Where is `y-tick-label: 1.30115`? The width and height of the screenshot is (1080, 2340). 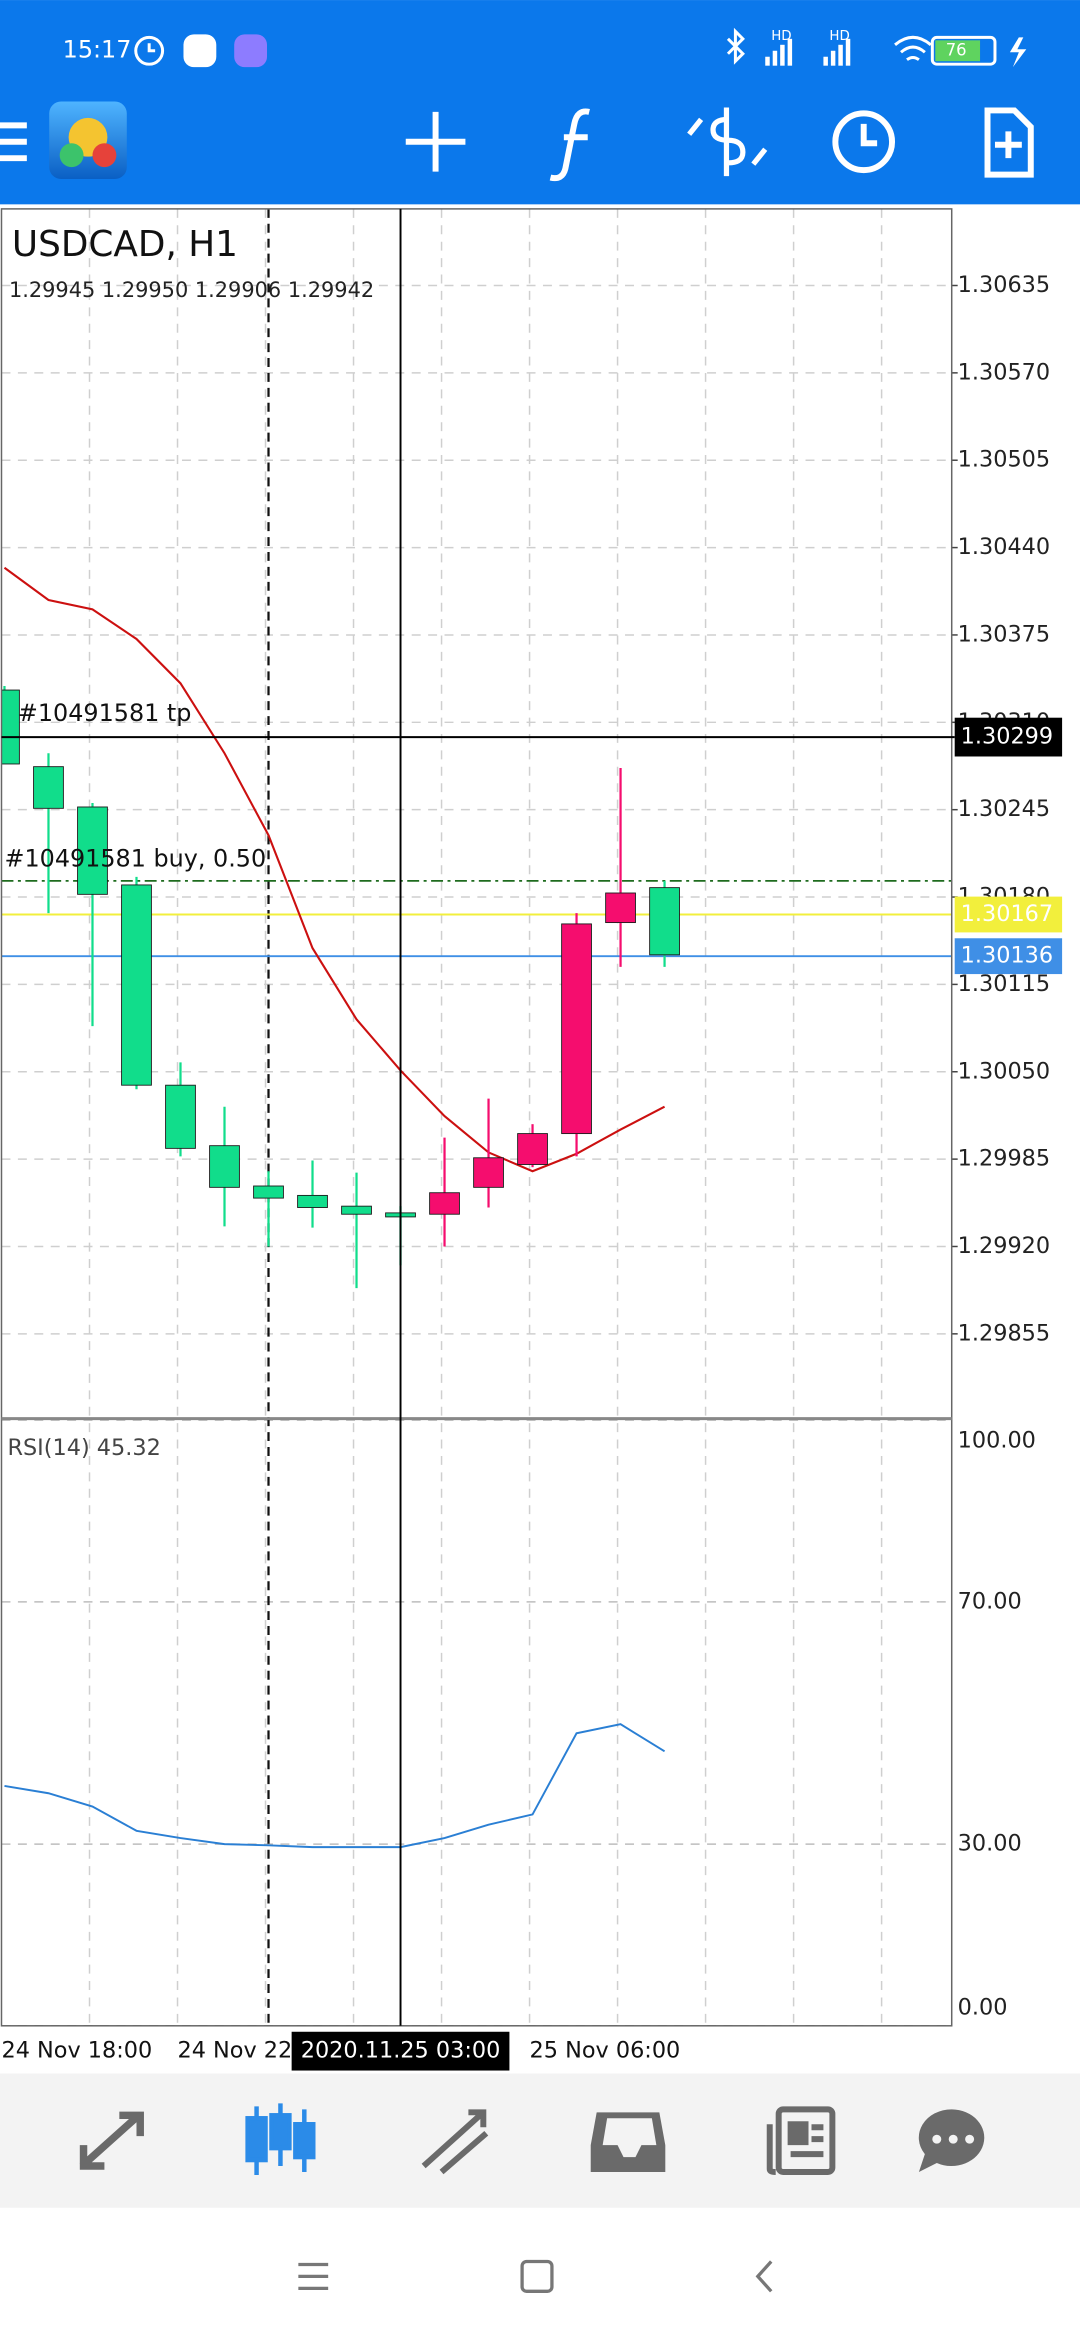 y-tick-label: 1.30115 is located at coordinates (1004, 984).